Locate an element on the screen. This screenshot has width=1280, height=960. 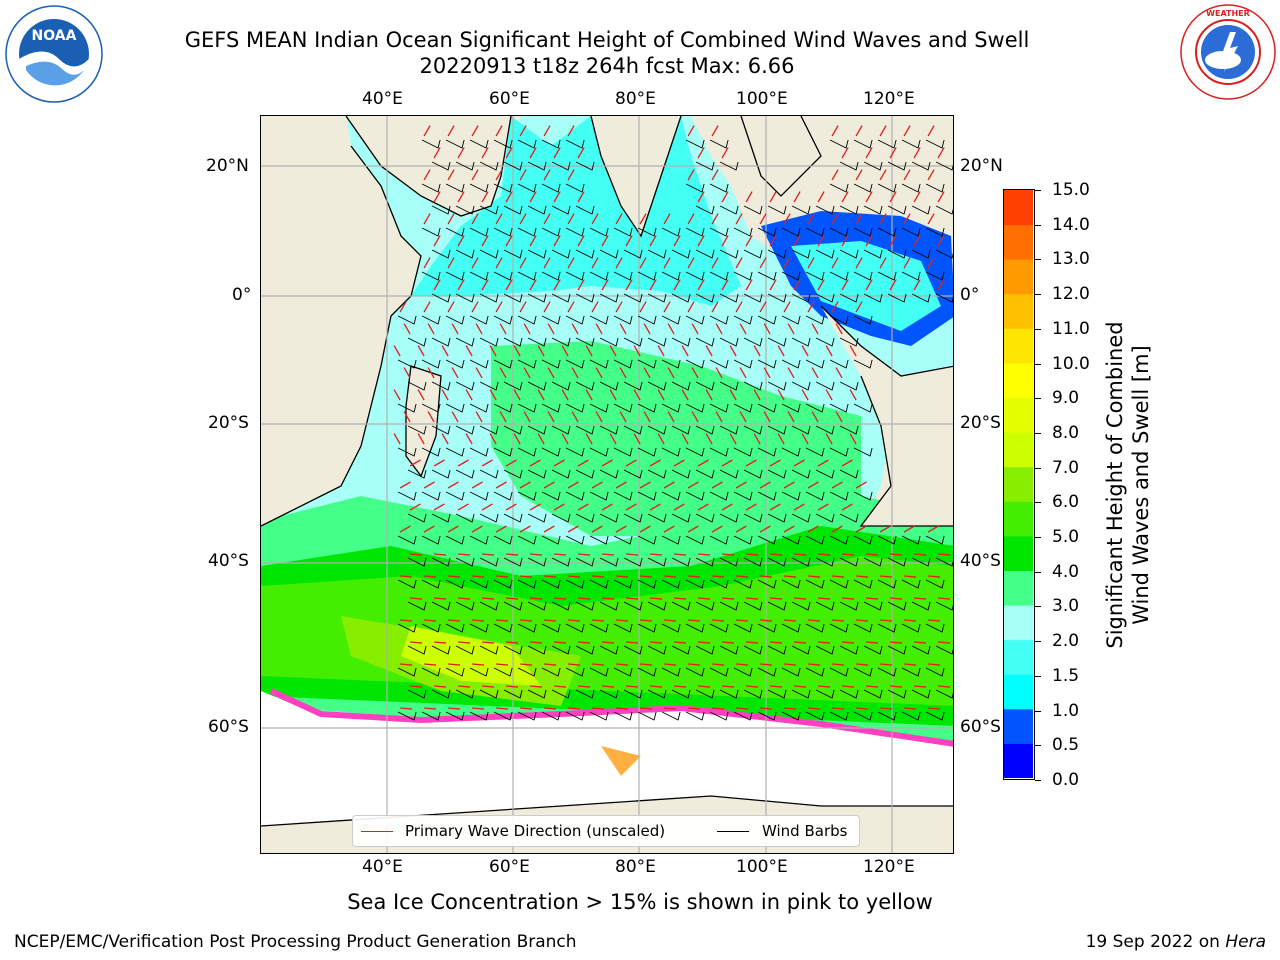
colorbar-tick-label: 6.0 is located at coordinates (1066, 502).